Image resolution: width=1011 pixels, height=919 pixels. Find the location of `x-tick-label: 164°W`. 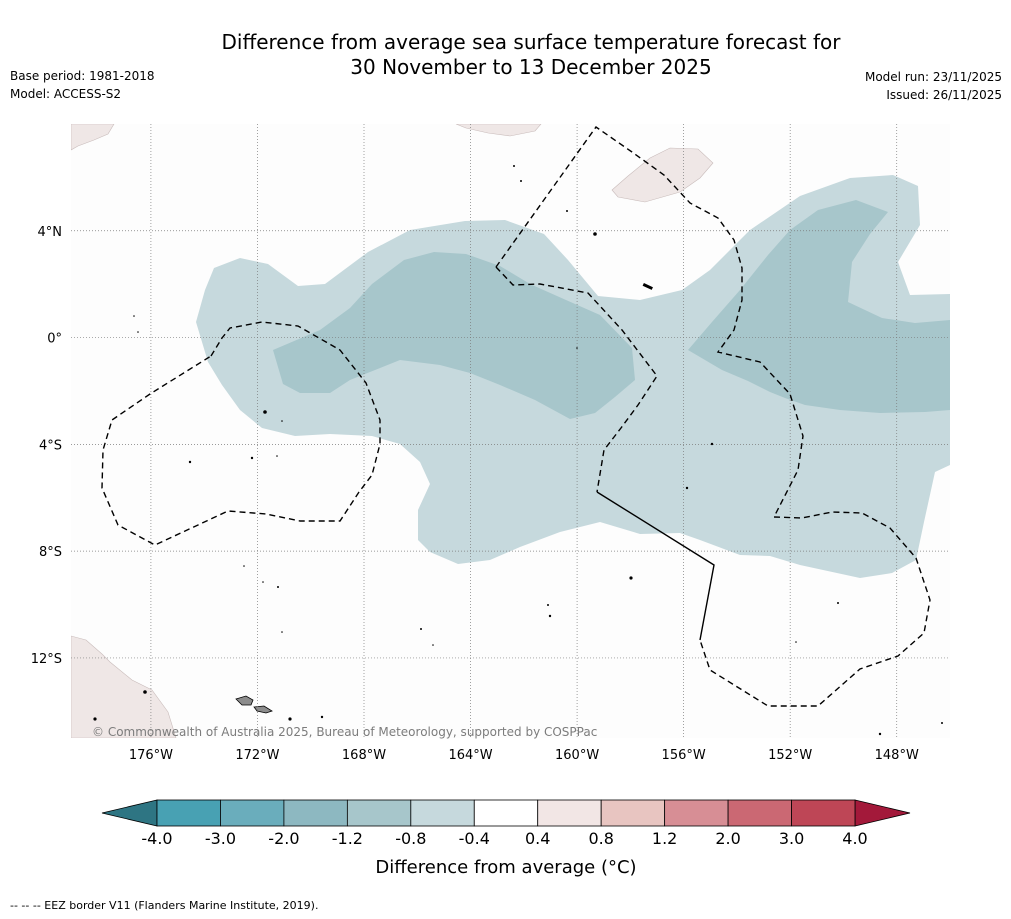

x-tick-label: 164°W is located at coordinates (470, 755).